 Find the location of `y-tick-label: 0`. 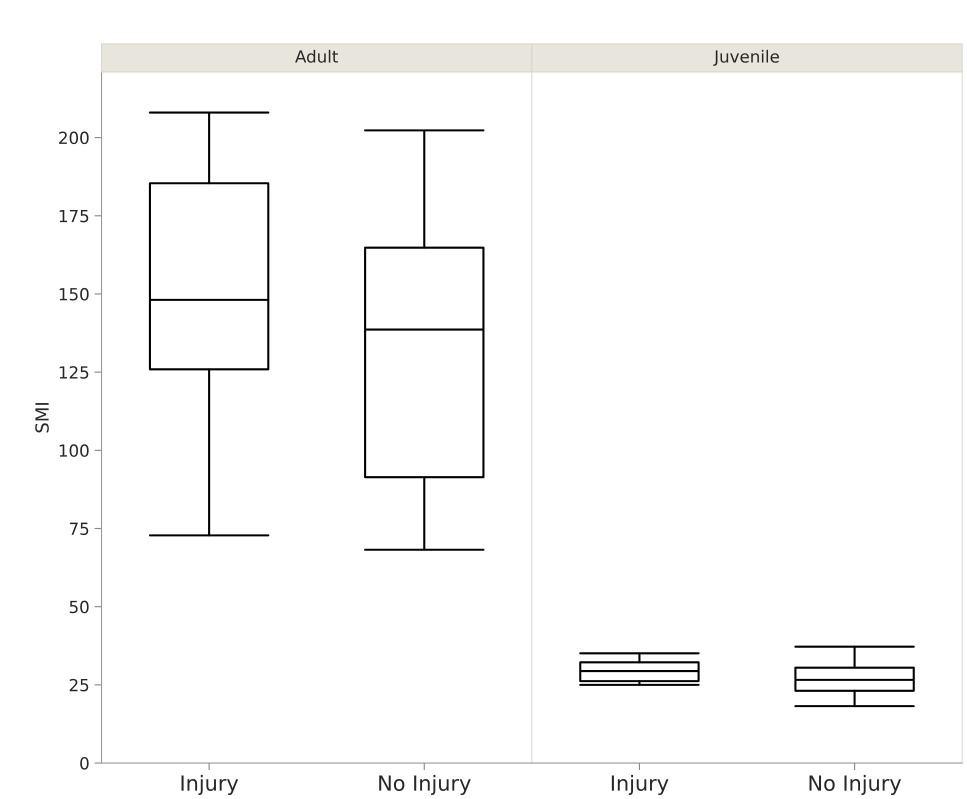

y-tick-label: 0 is located at coordinates (84, 763).